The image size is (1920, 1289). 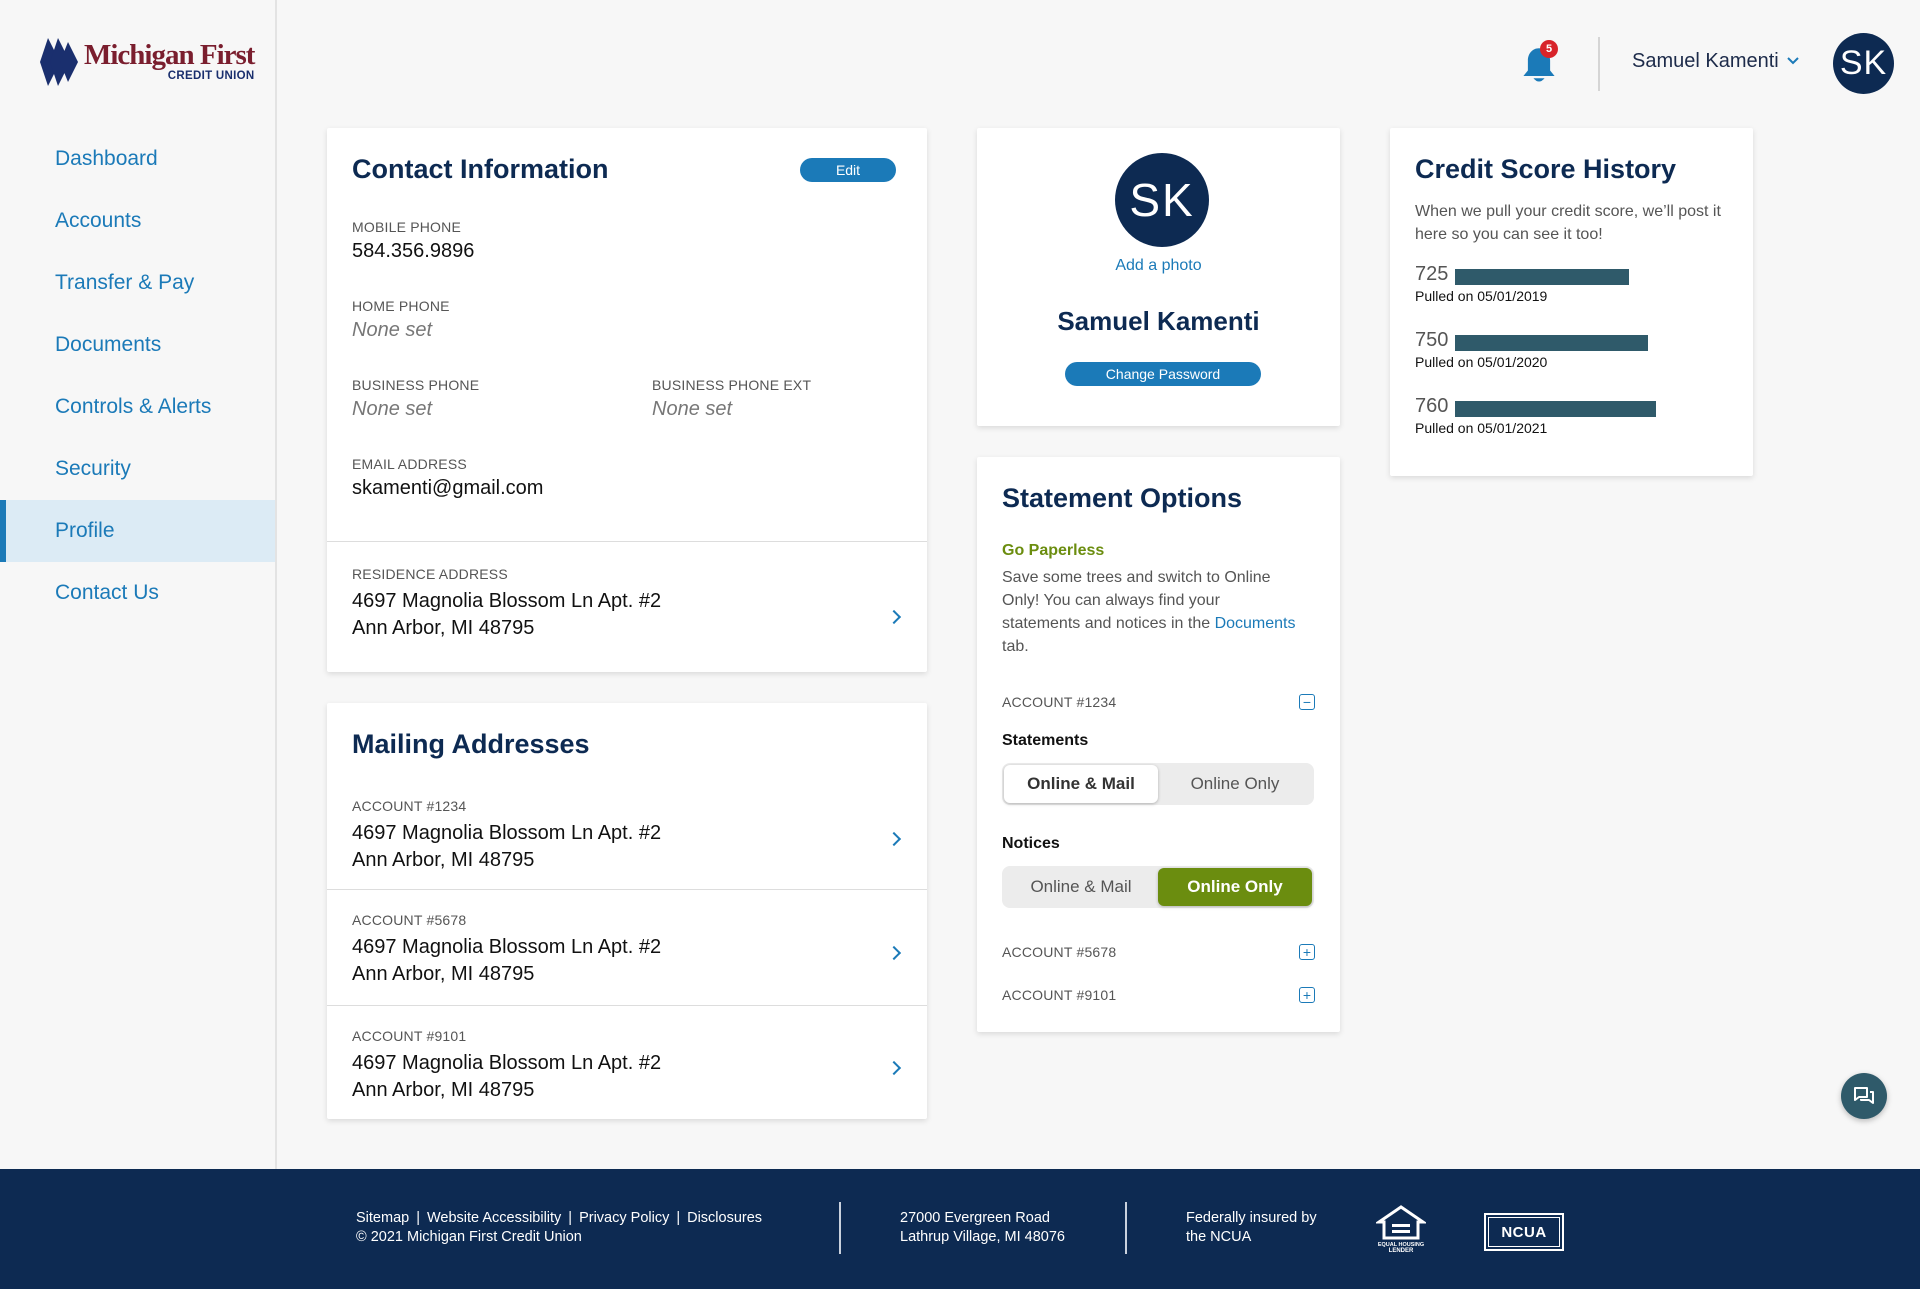 I want to click on credit-score-row: 750 Pulled on 05/01/2020, so click(x=1531, y=349).